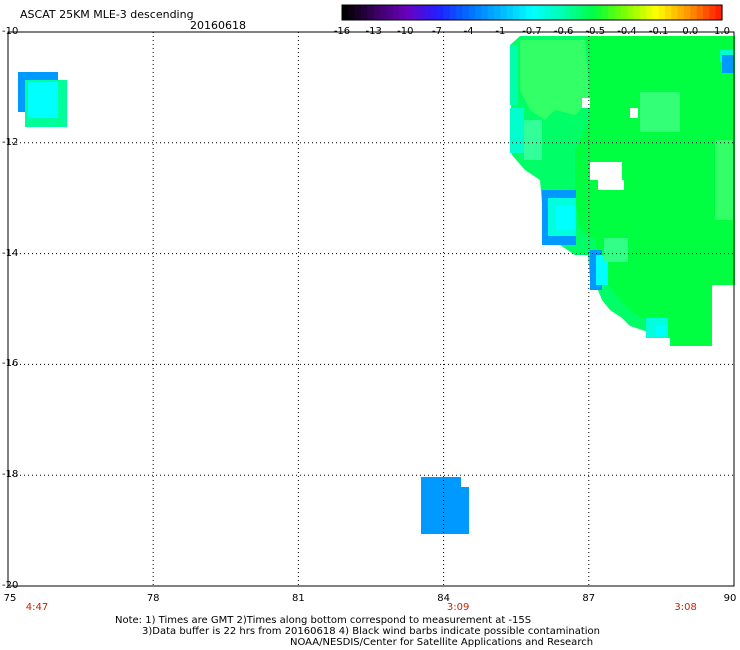 This screenshot has width=740, height=650. Describe the element at coordinates (10, 585) in the screenshot. I see `latitude-label: -20` at that location.